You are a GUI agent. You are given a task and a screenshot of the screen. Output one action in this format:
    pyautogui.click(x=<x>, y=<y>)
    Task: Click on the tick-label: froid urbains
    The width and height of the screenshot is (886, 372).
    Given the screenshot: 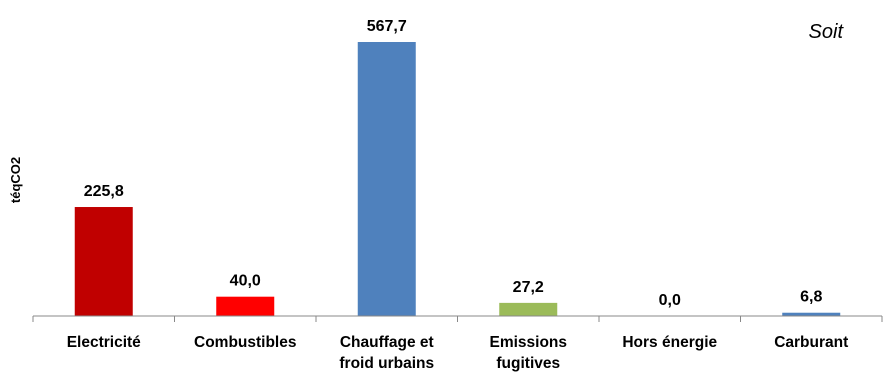 What is the action you would take?
    pyautogui.click(x=386, y=363)
    